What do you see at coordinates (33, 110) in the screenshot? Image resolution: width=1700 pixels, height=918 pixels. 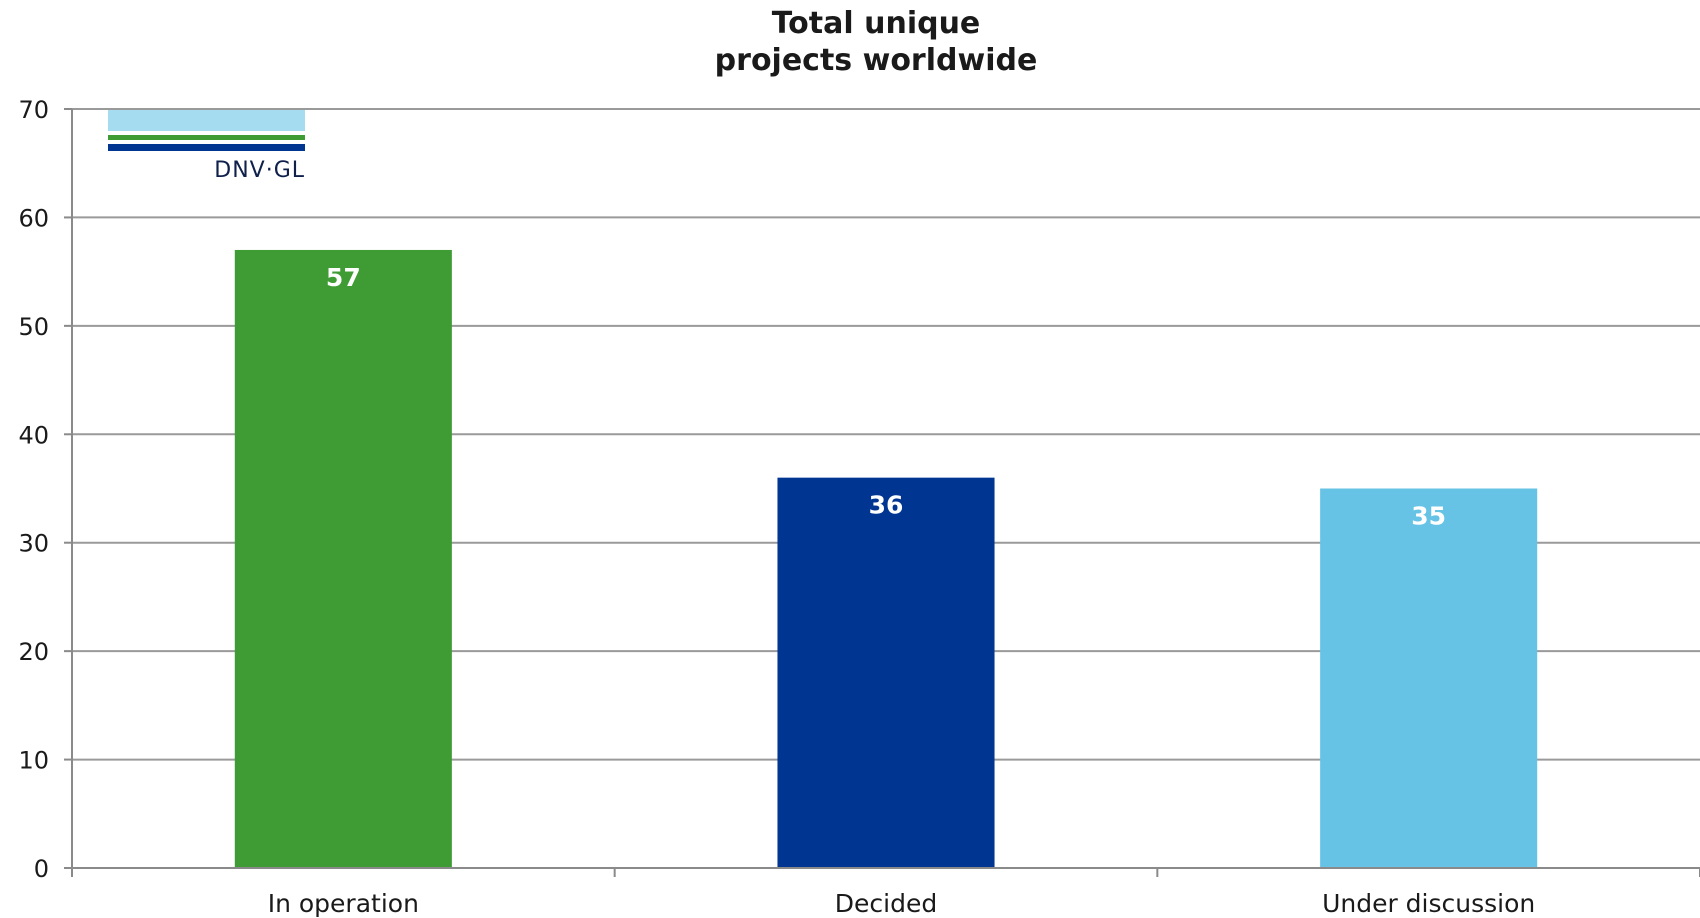 I see `y-tick-label: 70` at bounding box center [33, 110].